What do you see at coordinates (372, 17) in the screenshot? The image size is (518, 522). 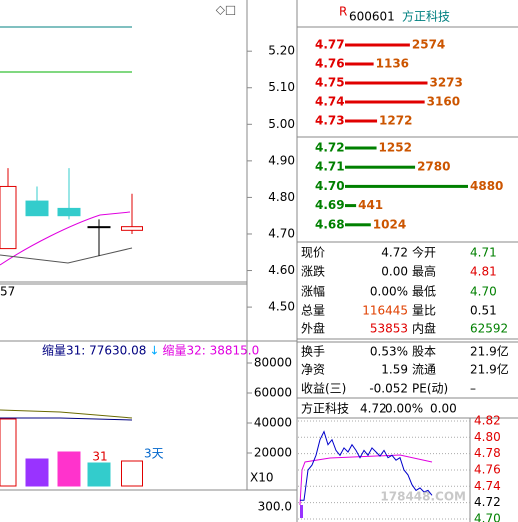 I see `stock-code: 600601` at bounding box center [372, 17].